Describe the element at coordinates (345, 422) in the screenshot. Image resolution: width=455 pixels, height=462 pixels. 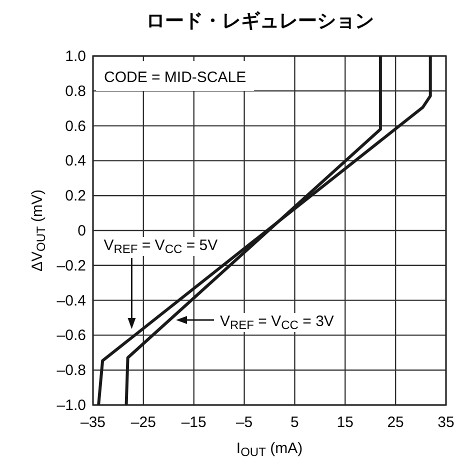
I see `x-tick-label: 15` at that location.